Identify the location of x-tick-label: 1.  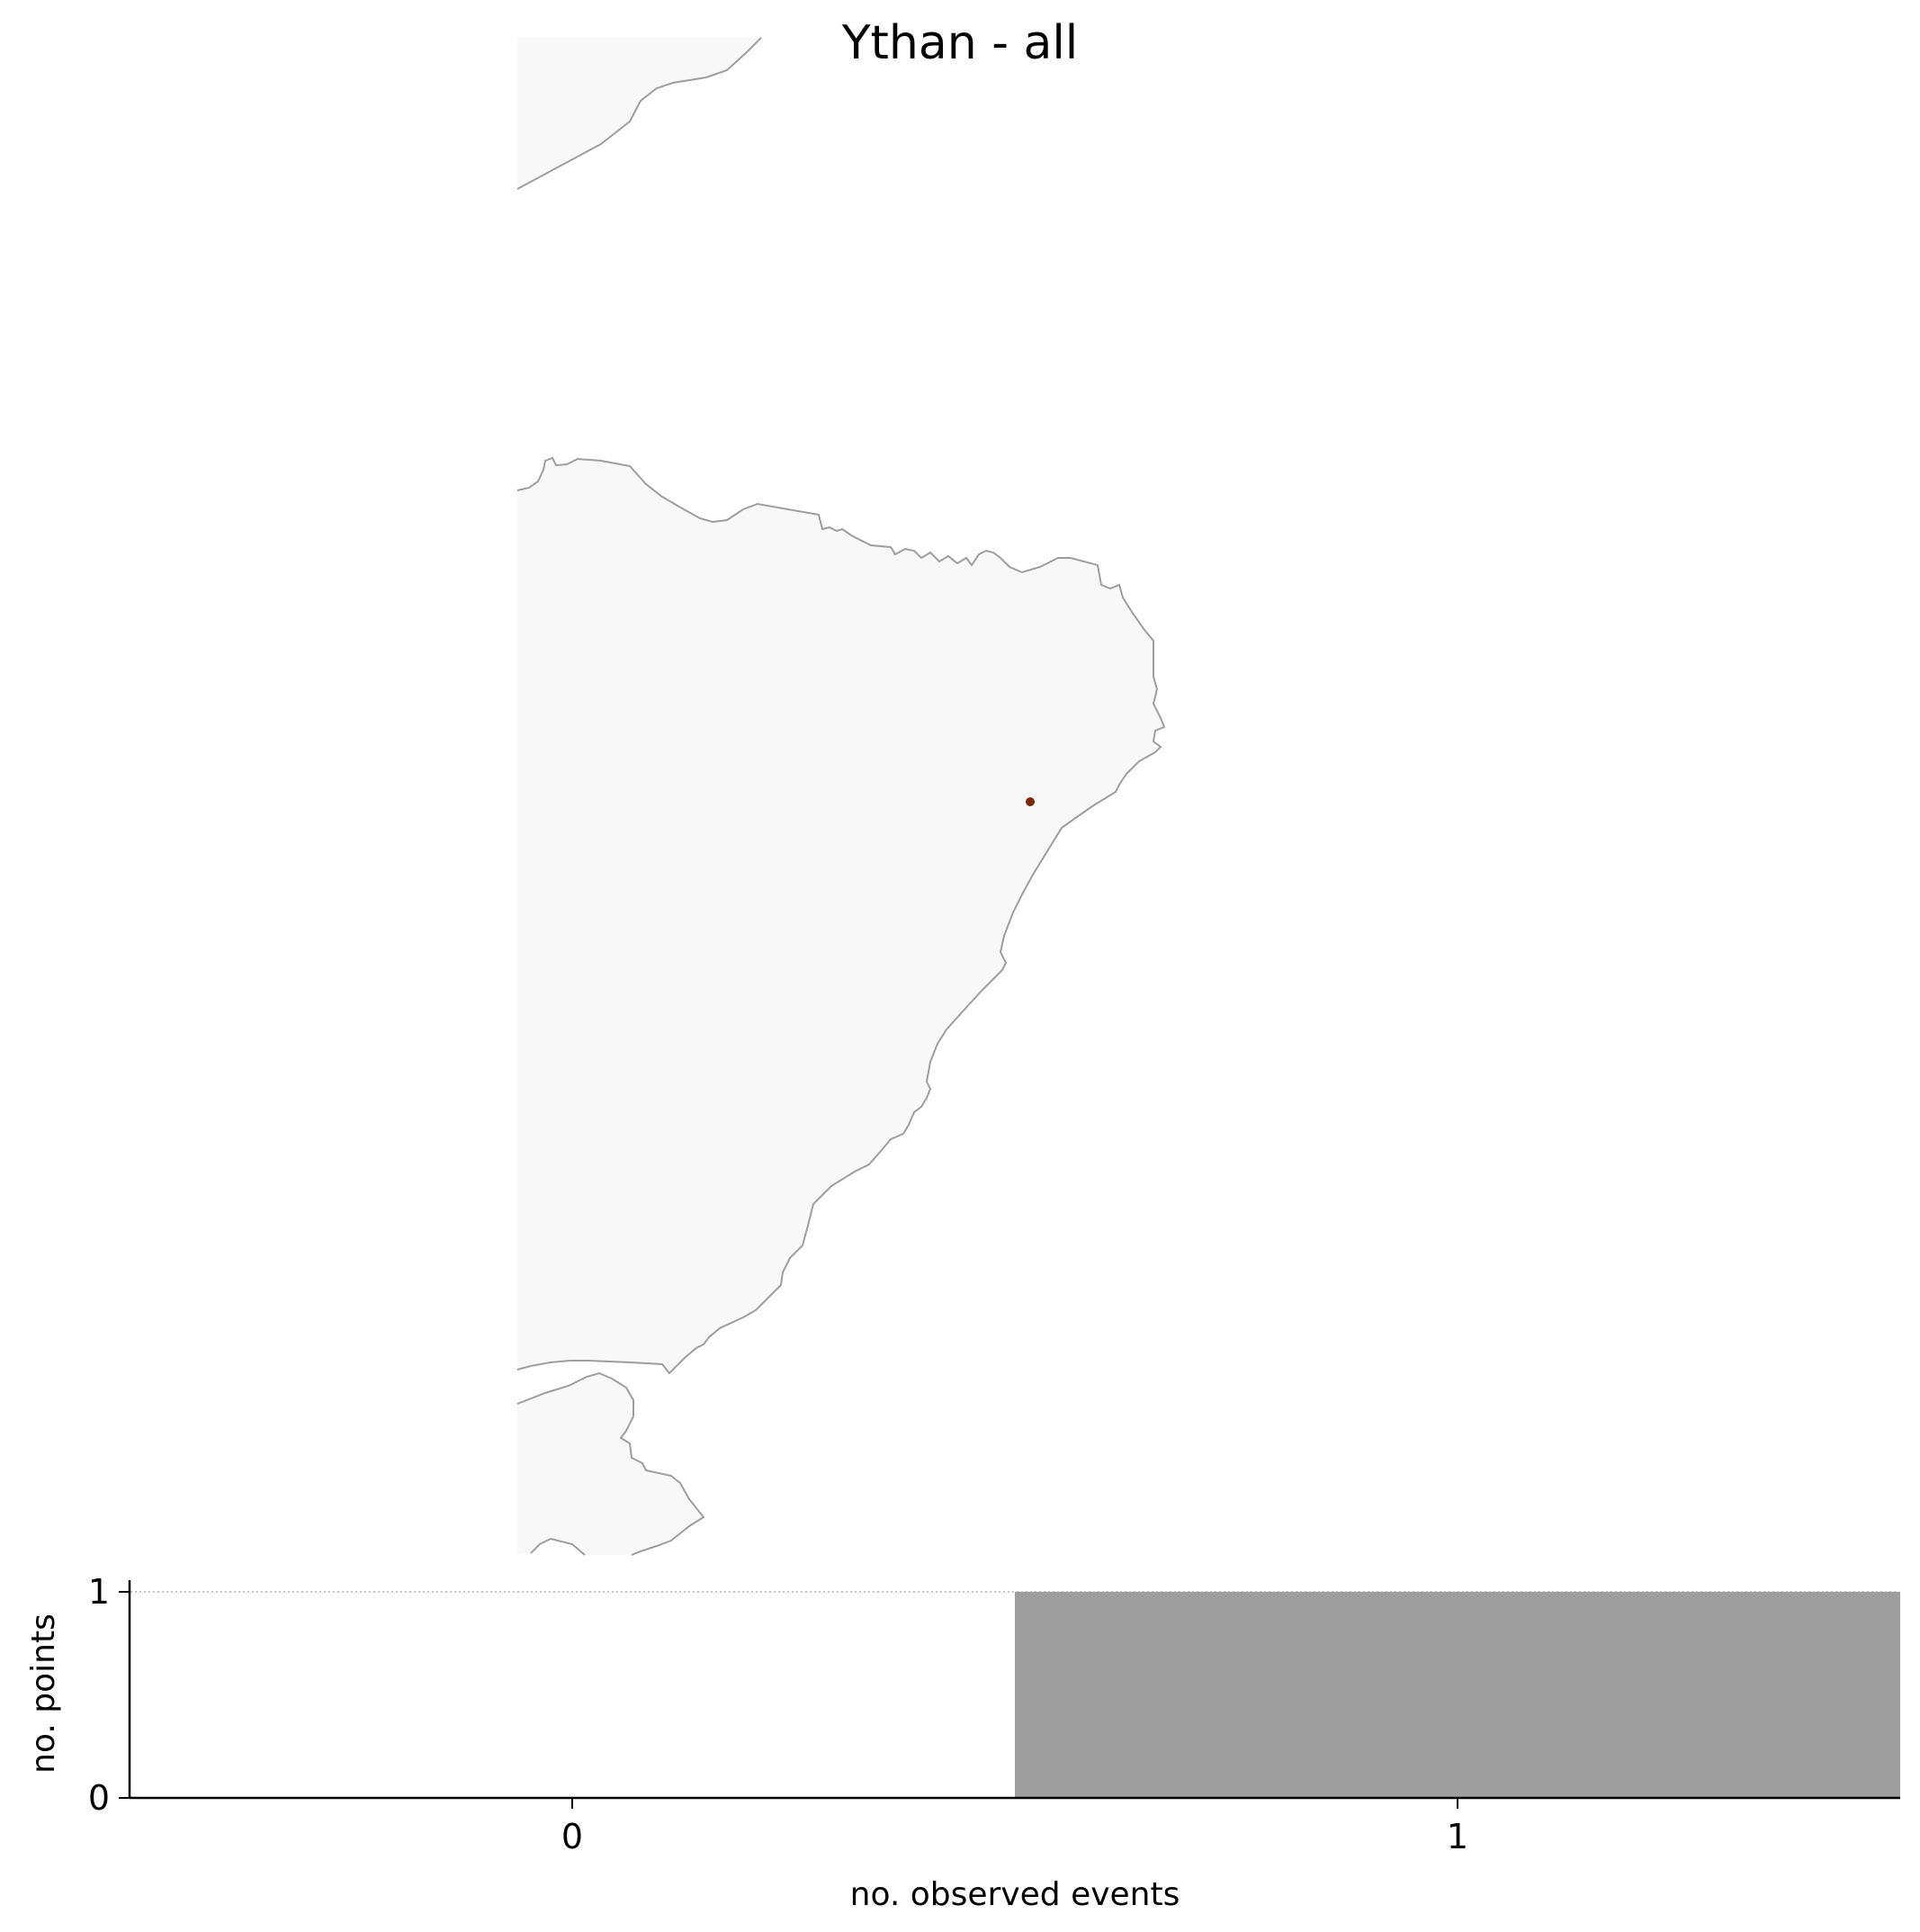
(1458, 1836).